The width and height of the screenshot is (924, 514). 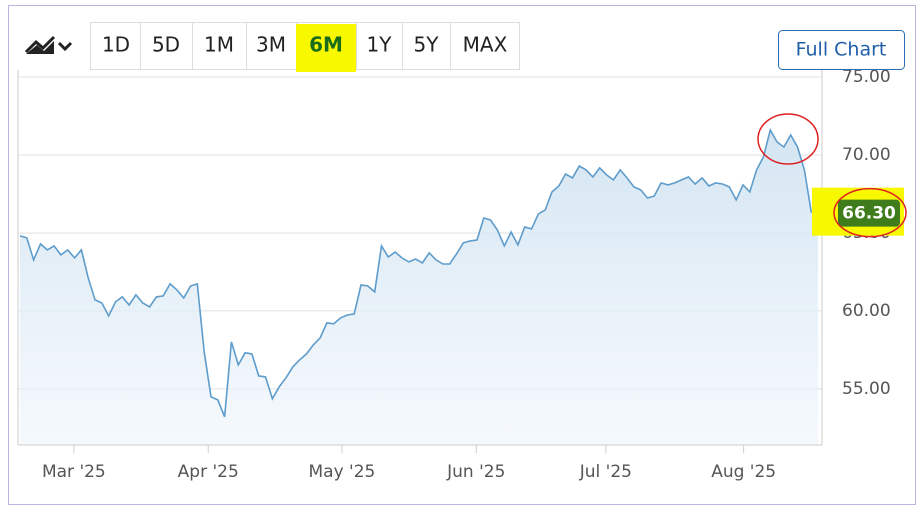 What do you see at coordinates (219, 45) in the screenshot?
I see `range-button: 1M` at bounding box center [219, 45].